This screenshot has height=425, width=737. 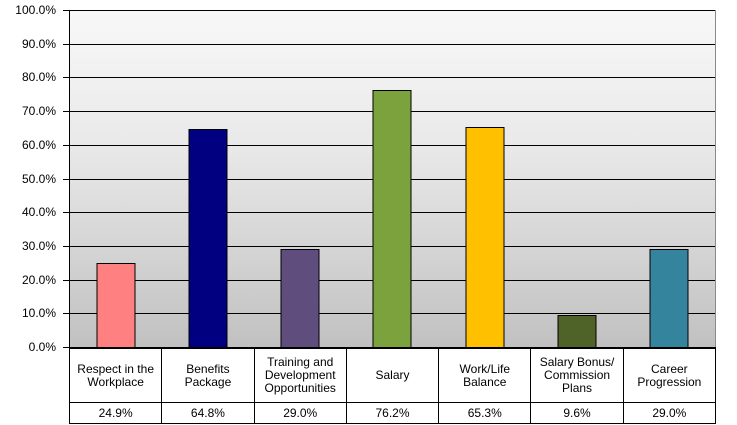 I want to click on value-cell-salary: 76.2%, so click(x=391, y=413).